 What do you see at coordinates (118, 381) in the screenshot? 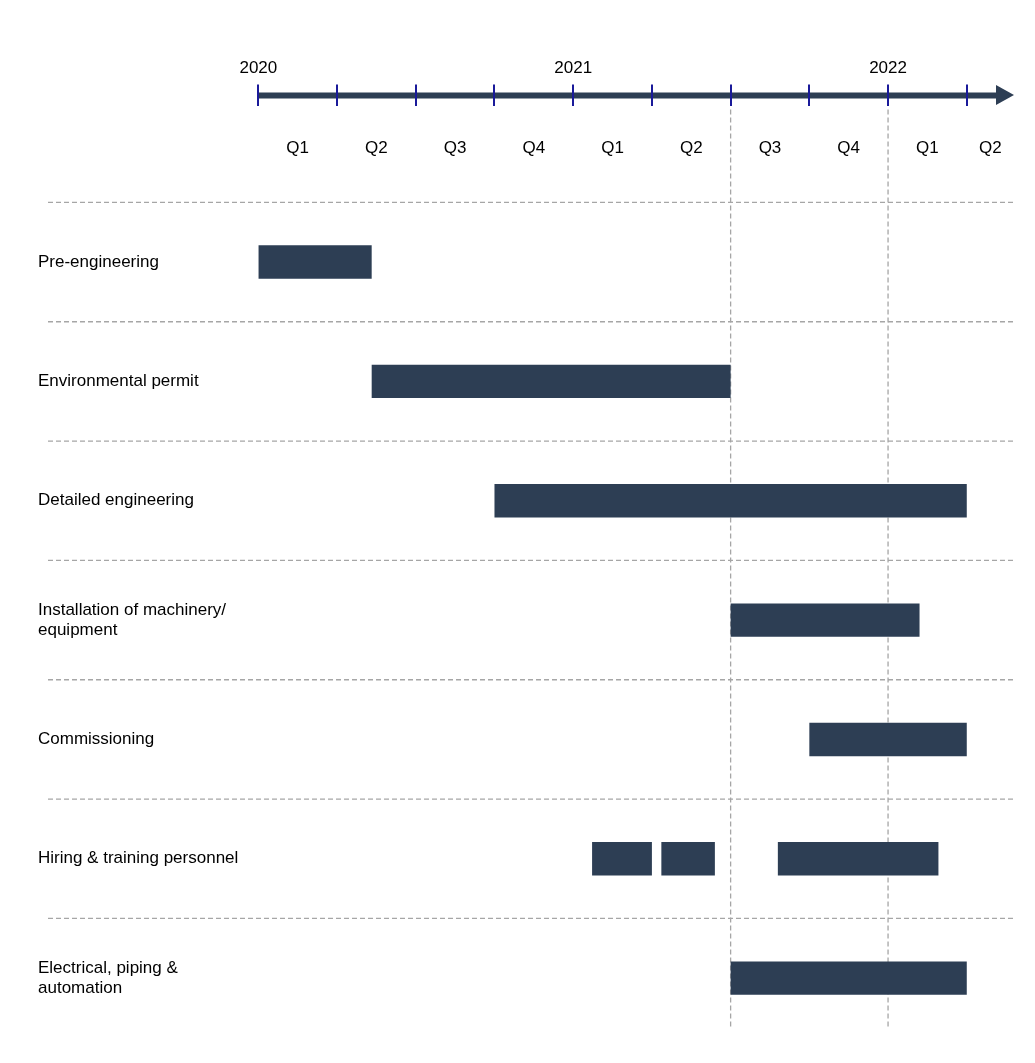
I see `y-tick-label: Environmental permit` at bounding box center [118, 381].